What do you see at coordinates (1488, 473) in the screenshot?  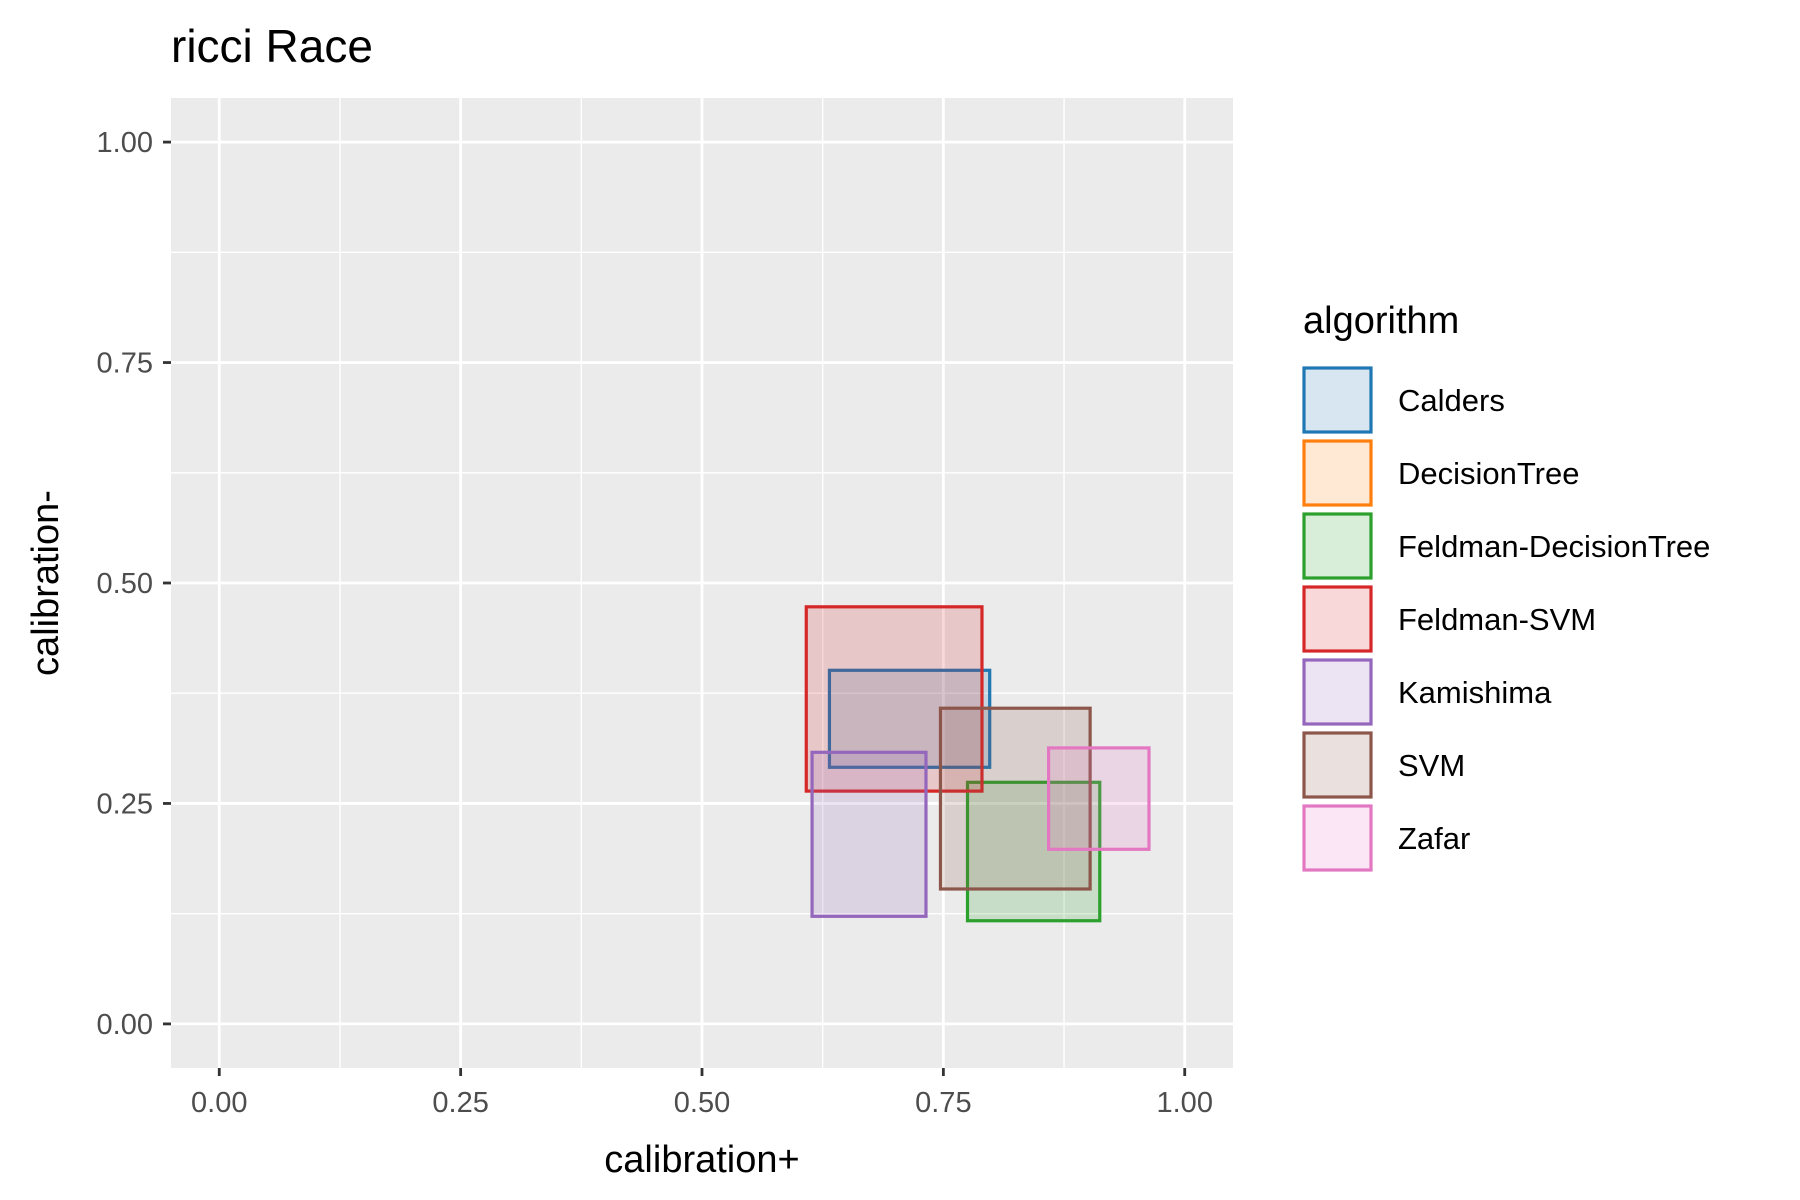 I see `legend-label: DecisionTree` at bounding box center [1488, 473].